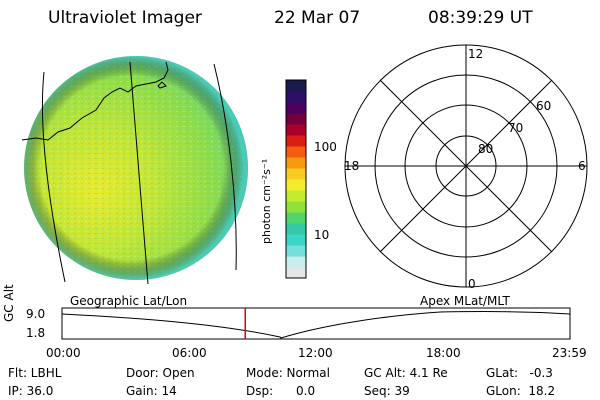 This screenshot has height=400, width=600. What do you see at coordinates (515, 128) in the screenshot?
I see `lat-label-70: 70` at bounding box center [515, 128].